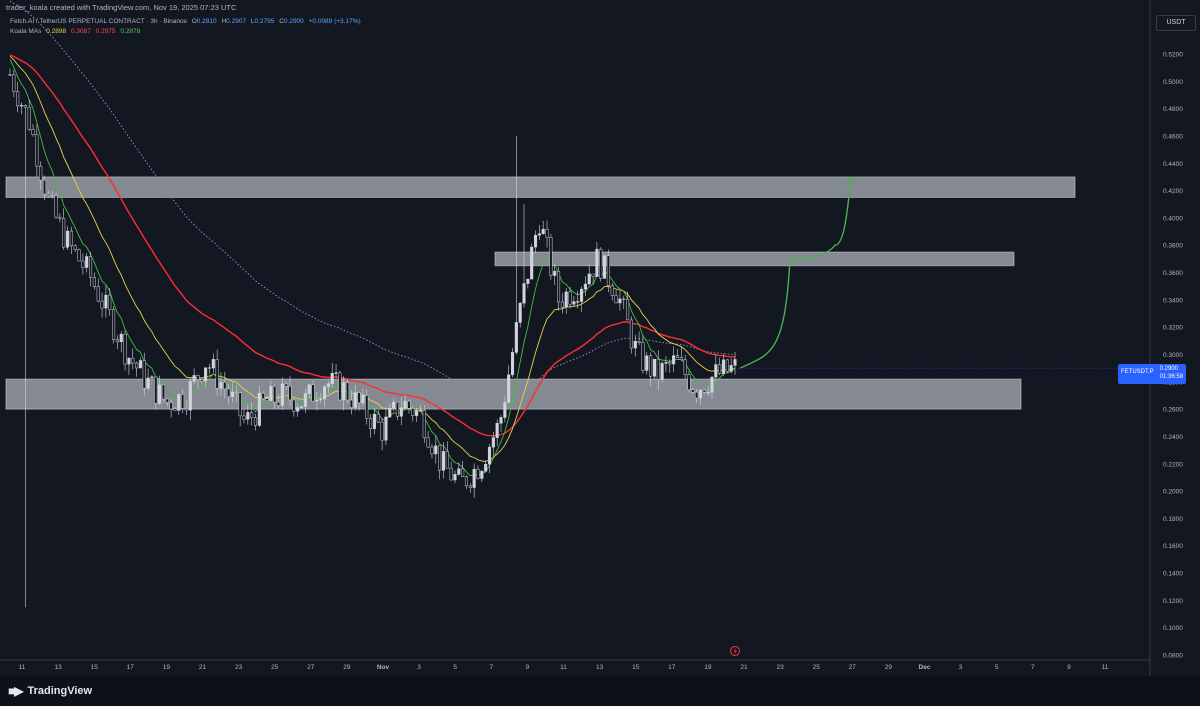 This screenshot has width=1200, height=706. Describe the element at coordinates (75, 31) in the screenshot. I see `ma-legend: Koala MAs 0.2898 0.3087 0.2975 0.2878` at that location.